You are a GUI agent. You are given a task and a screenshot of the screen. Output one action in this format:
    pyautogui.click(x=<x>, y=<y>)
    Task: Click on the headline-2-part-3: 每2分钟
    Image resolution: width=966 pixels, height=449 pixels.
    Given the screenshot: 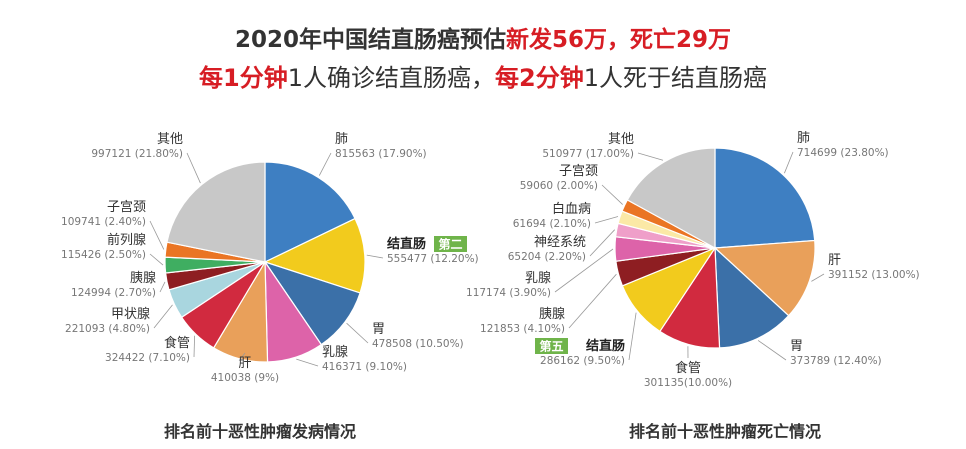 What is the action you would take?
    pyautogui.click(x=539, y=78)
    